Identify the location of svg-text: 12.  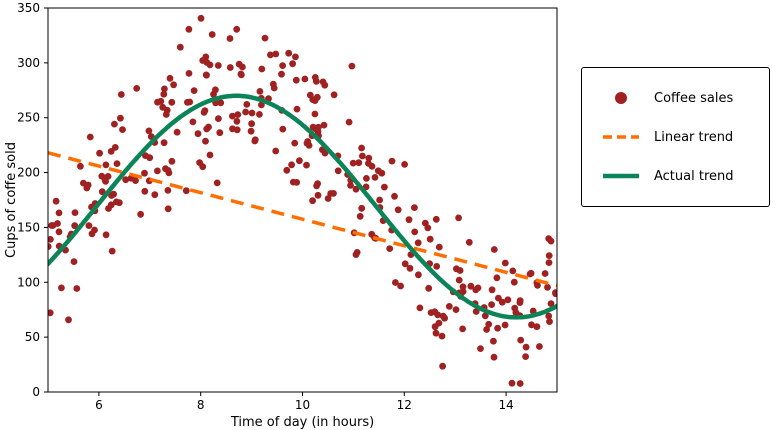
(404, 405).